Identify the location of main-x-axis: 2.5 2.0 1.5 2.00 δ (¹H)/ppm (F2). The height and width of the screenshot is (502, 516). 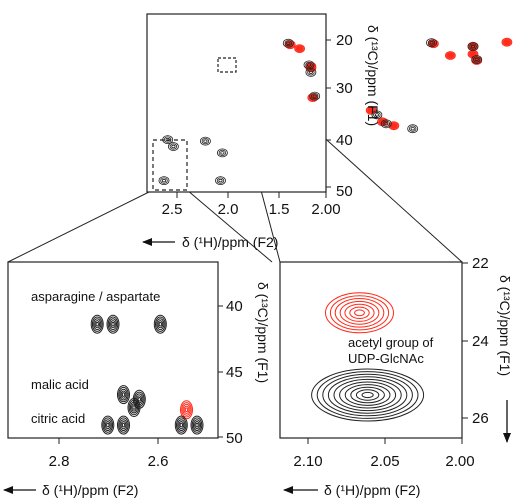
(241, 221).